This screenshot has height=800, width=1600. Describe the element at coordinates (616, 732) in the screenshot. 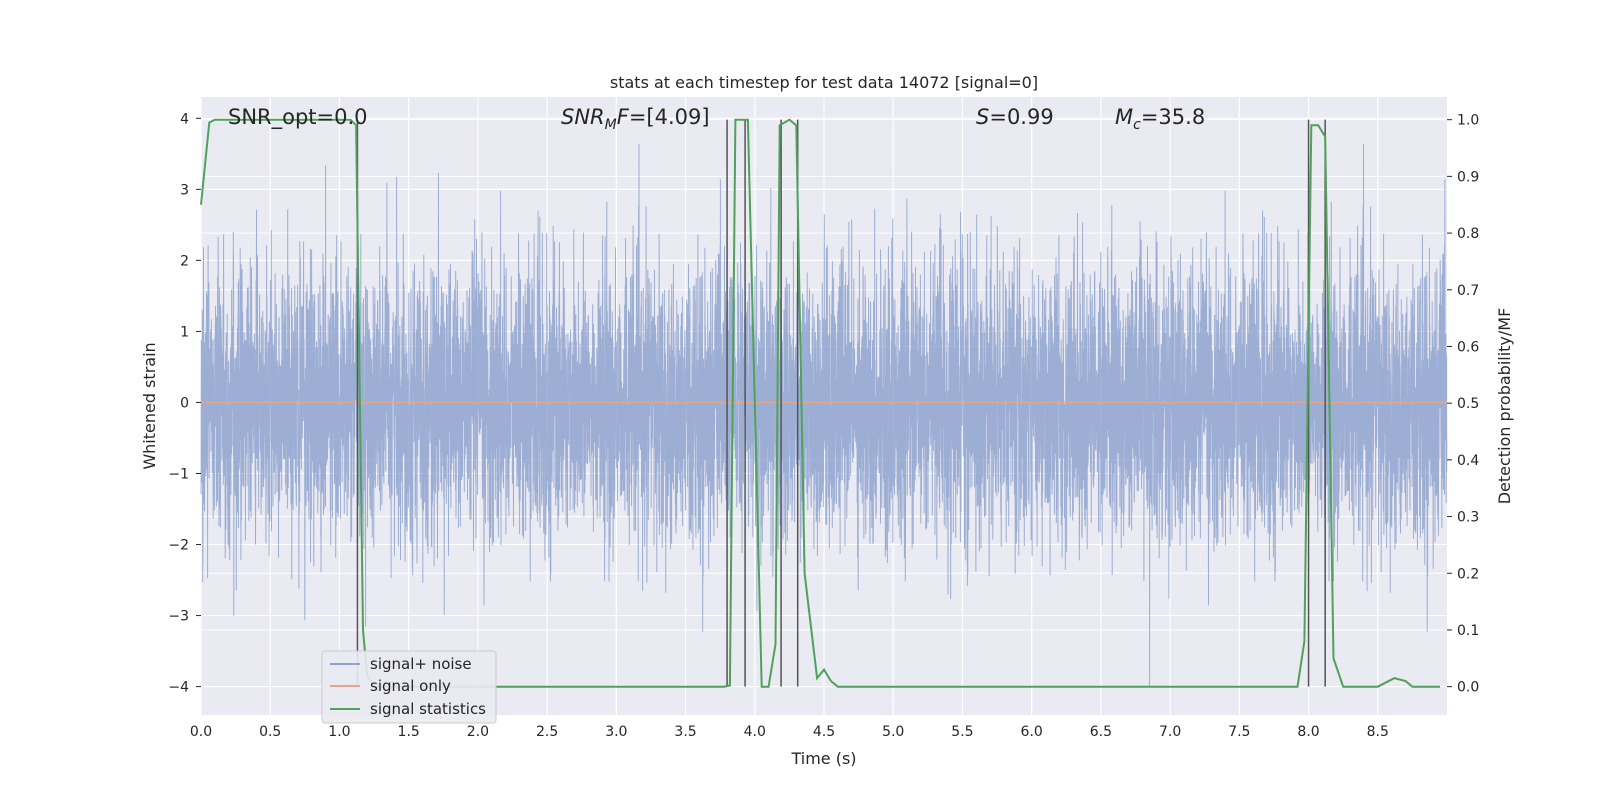

I see `x-tick-label: 3.0` at that location.